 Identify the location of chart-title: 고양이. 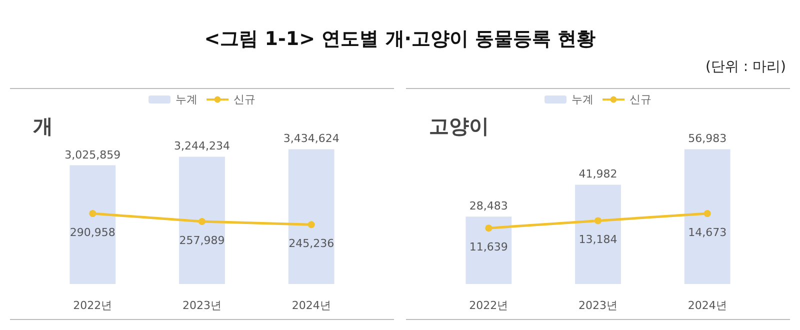
(459, 126).